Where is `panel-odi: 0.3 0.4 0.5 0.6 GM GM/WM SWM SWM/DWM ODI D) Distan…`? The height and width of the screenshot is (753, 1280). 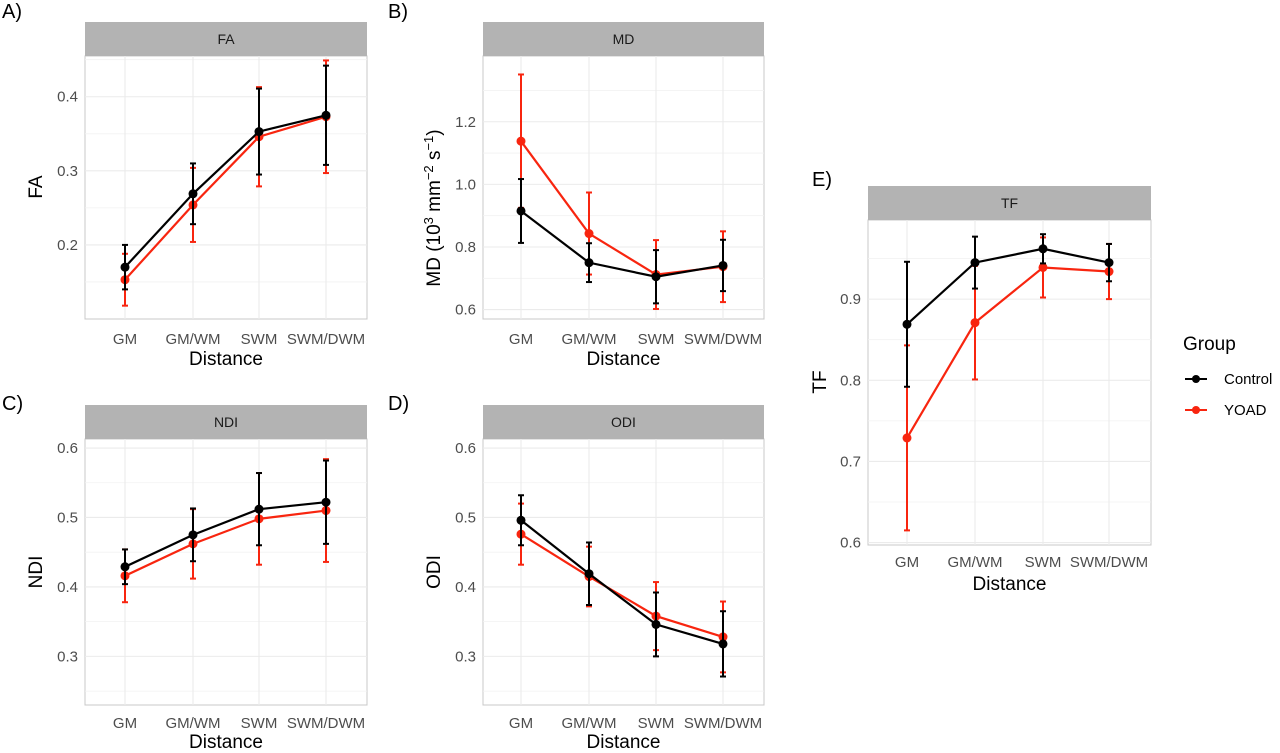 panel-odi: 0.3 0.4 0.5 0.6 GM GM/WM SWM SWM/DWM ODI D) Distan… is located at coordinates (576, 573).